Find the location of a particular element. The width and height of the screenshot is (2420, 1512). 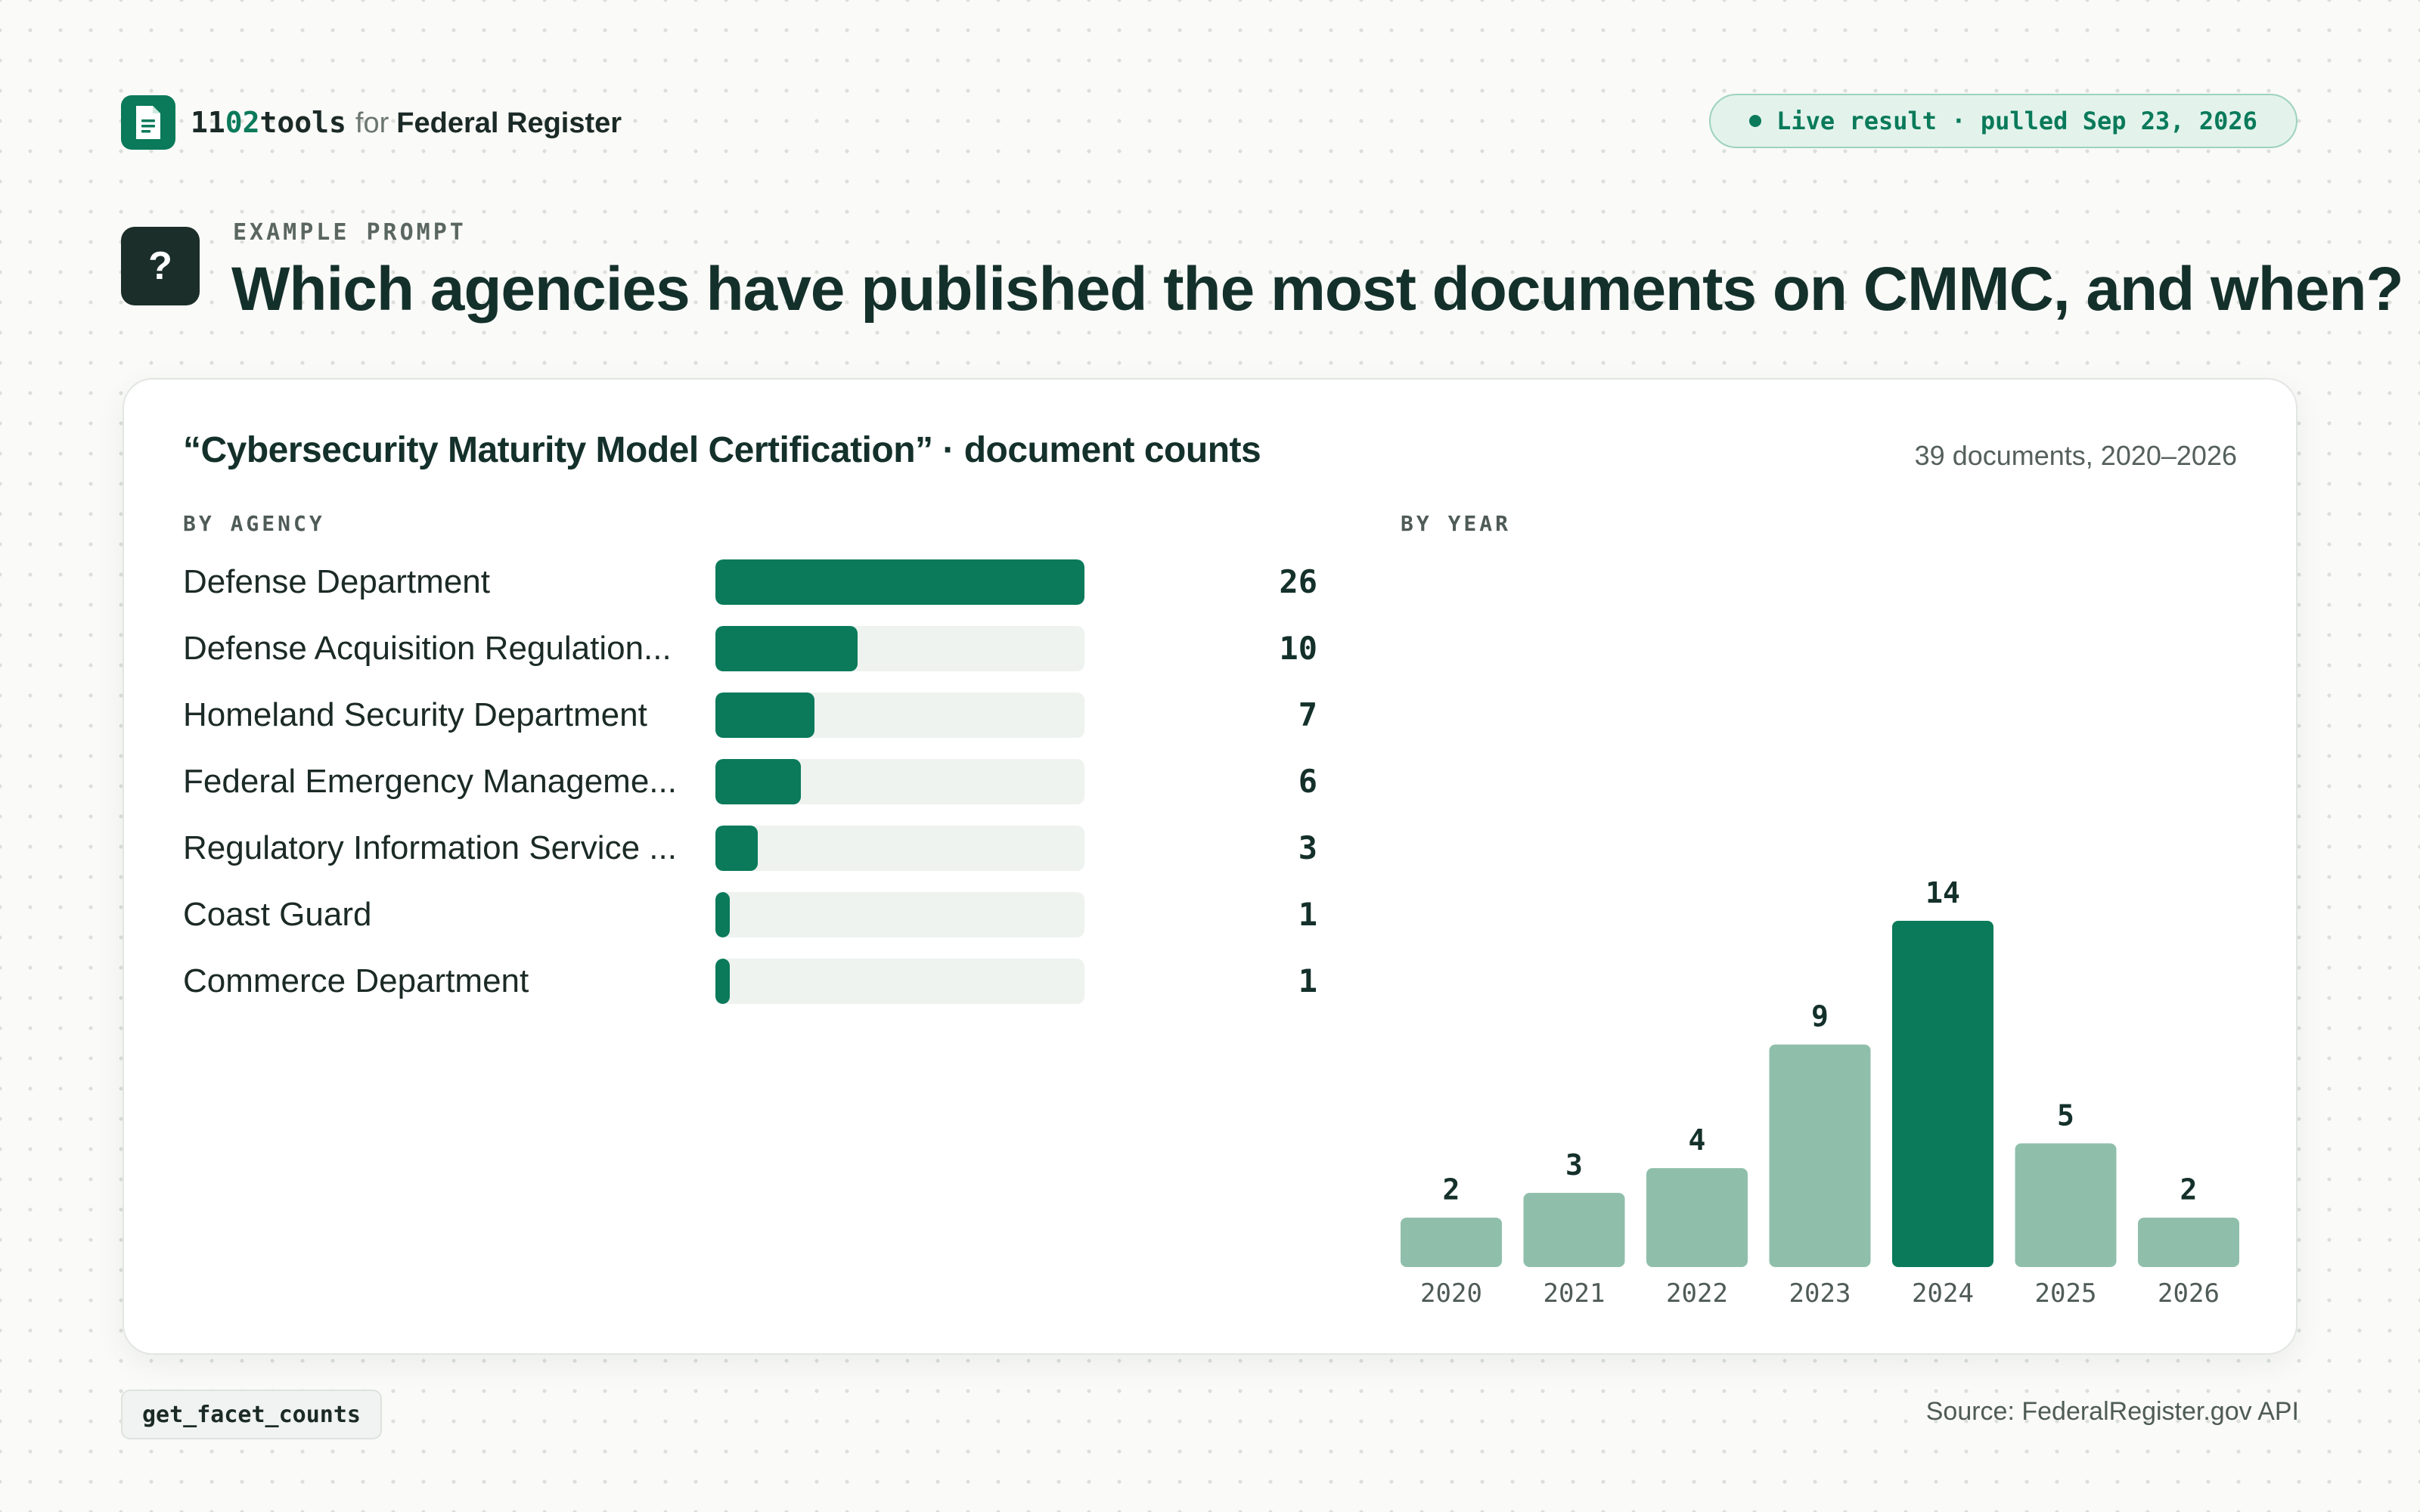

year-tick-label: 2020 is located at coordinates (1451, 1293).